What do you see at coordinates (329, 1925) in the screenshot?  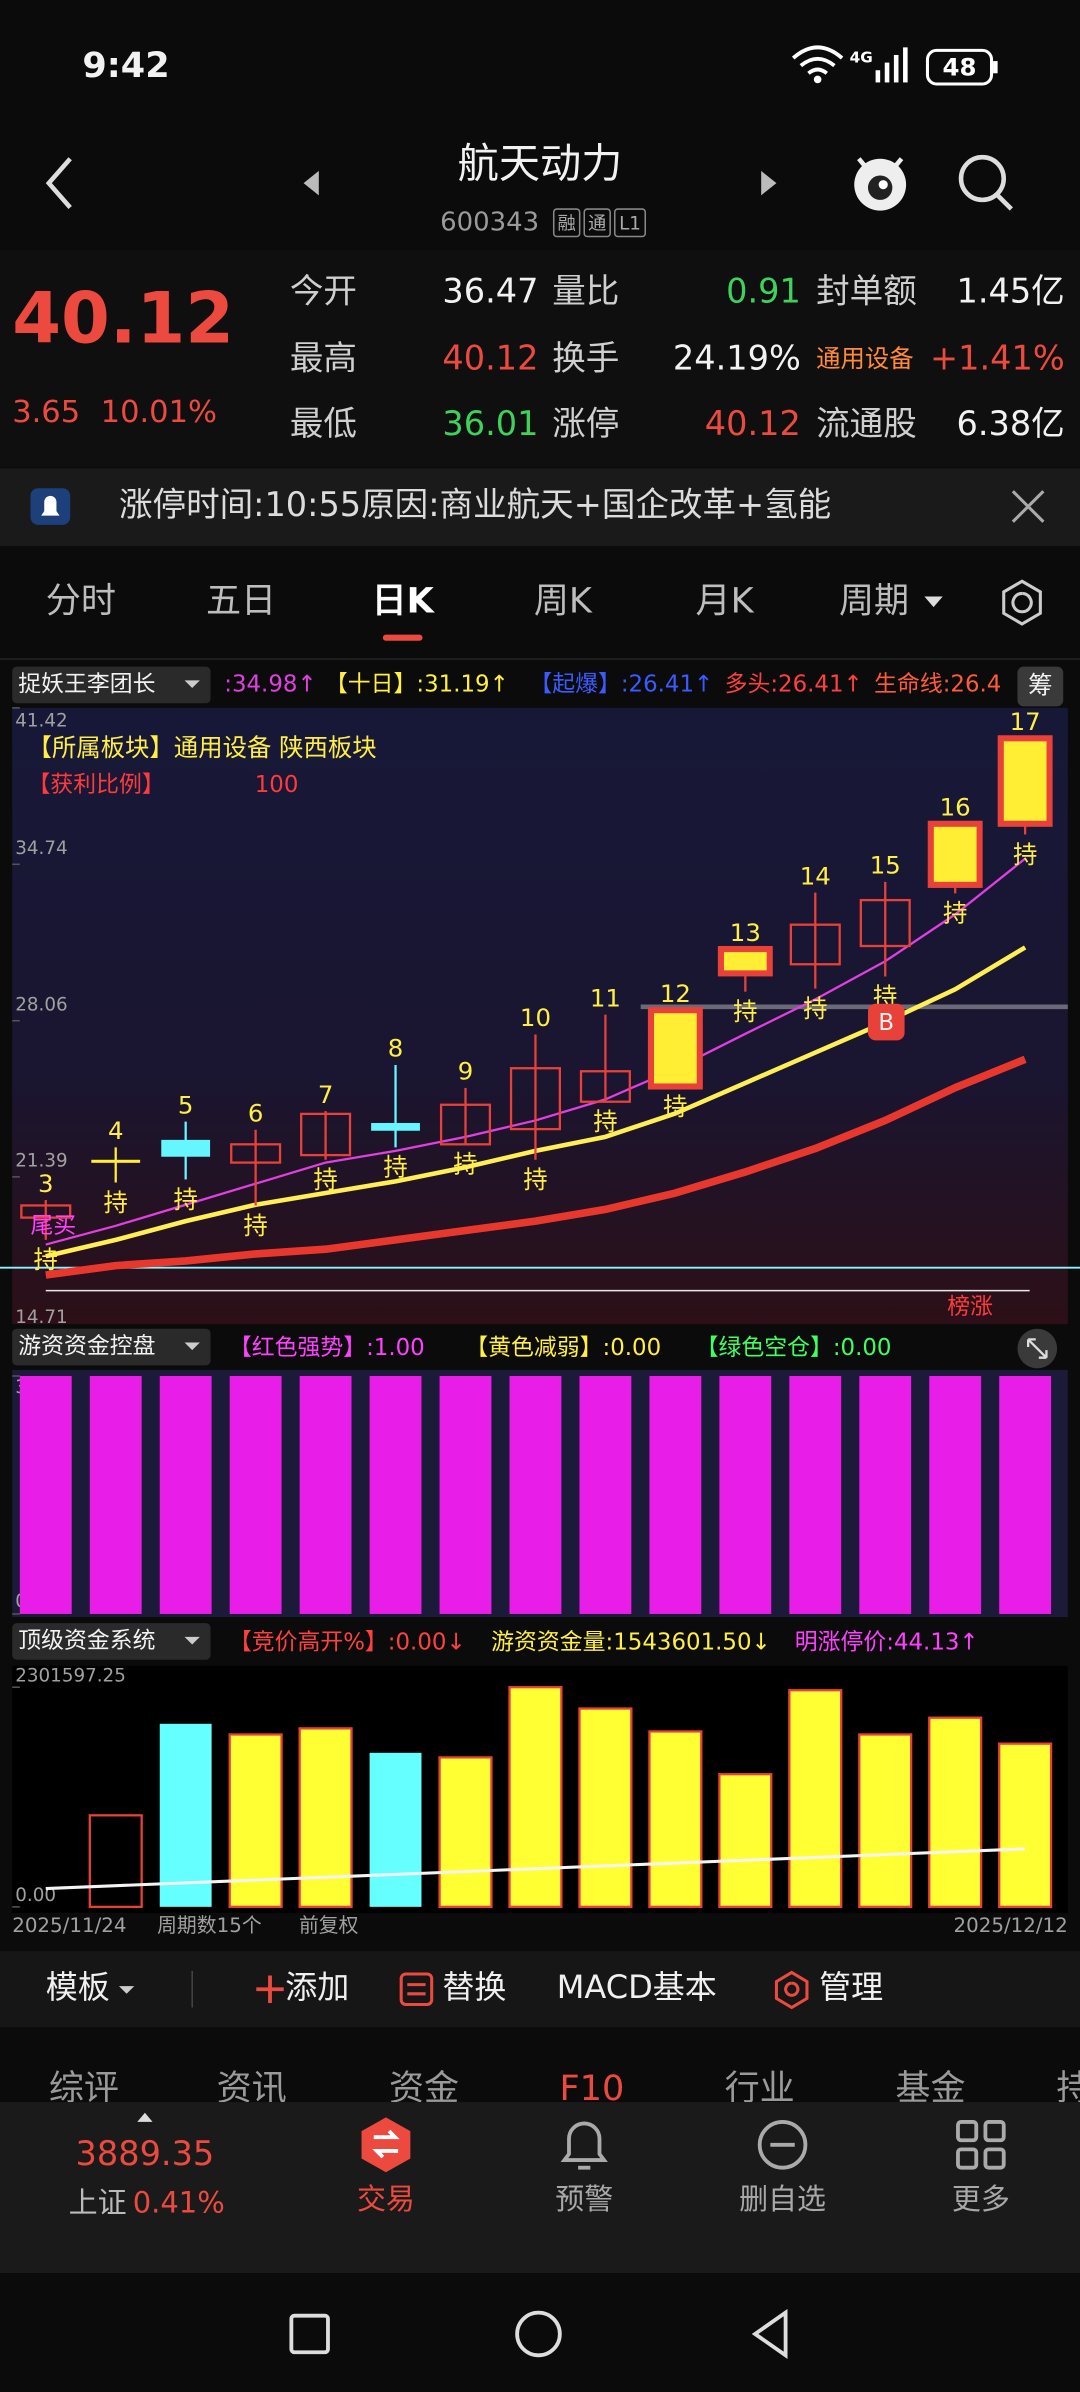 I see `adjust-mode: 前复权` at bounding box center [329, 1925].